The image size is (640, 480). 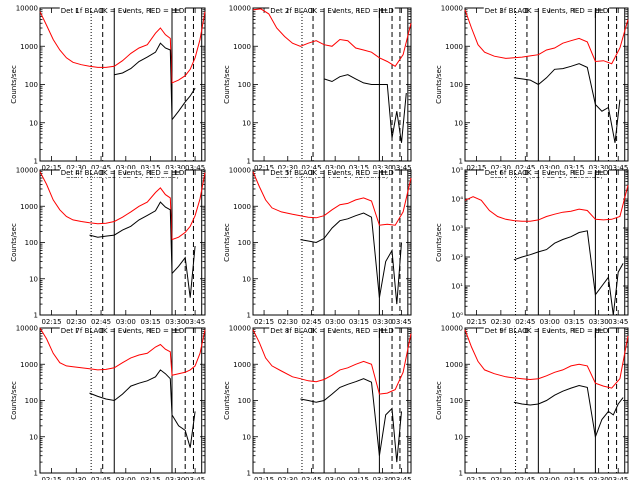 What do you see at coordinates (457, 316) in the screenshot?
I see `y-tick-label: 10⁰` at bounding box center [457, 316].